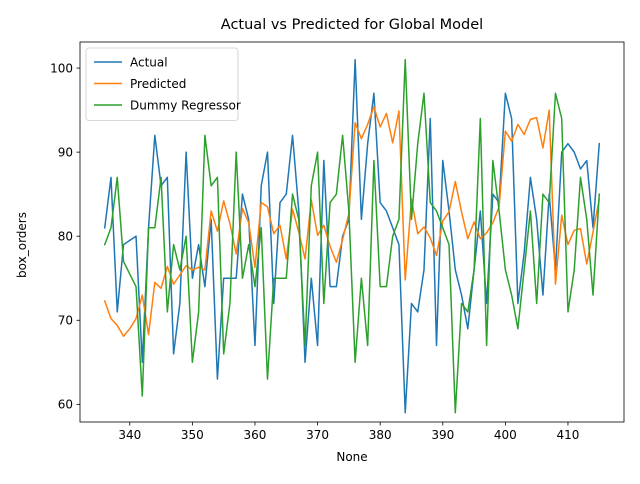  Describe the element at coordinates (65, 152) in the screenshot. I see `y-tick-label: 90` at that location.